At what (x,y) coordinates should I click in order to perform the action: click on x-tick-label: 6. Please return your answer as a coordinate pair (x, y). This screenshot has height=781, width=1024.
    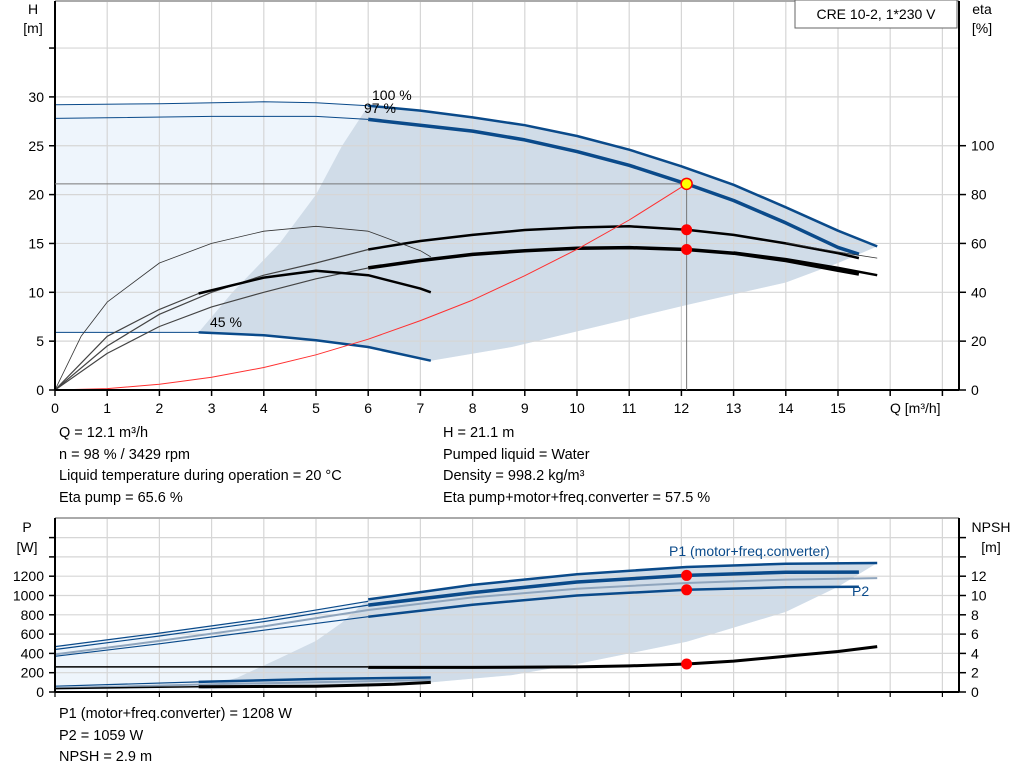
    Looking at the image, I should click on (368, 408).